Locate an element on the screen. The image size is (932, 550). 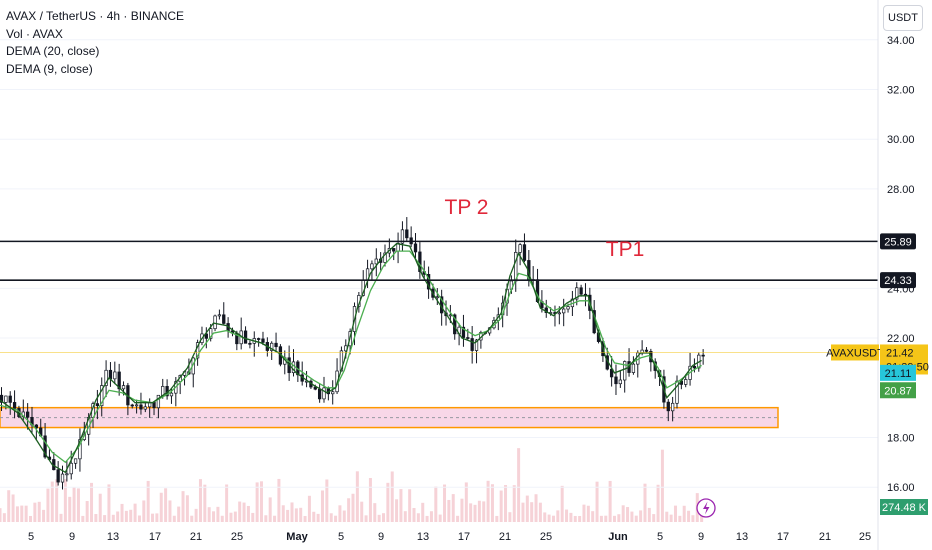
time-axis: 5 9 13 17 21 25 May 5 9 13 17 21 25 Jun 5 9 13 17 21 25 is located at coordinates (449, 537).